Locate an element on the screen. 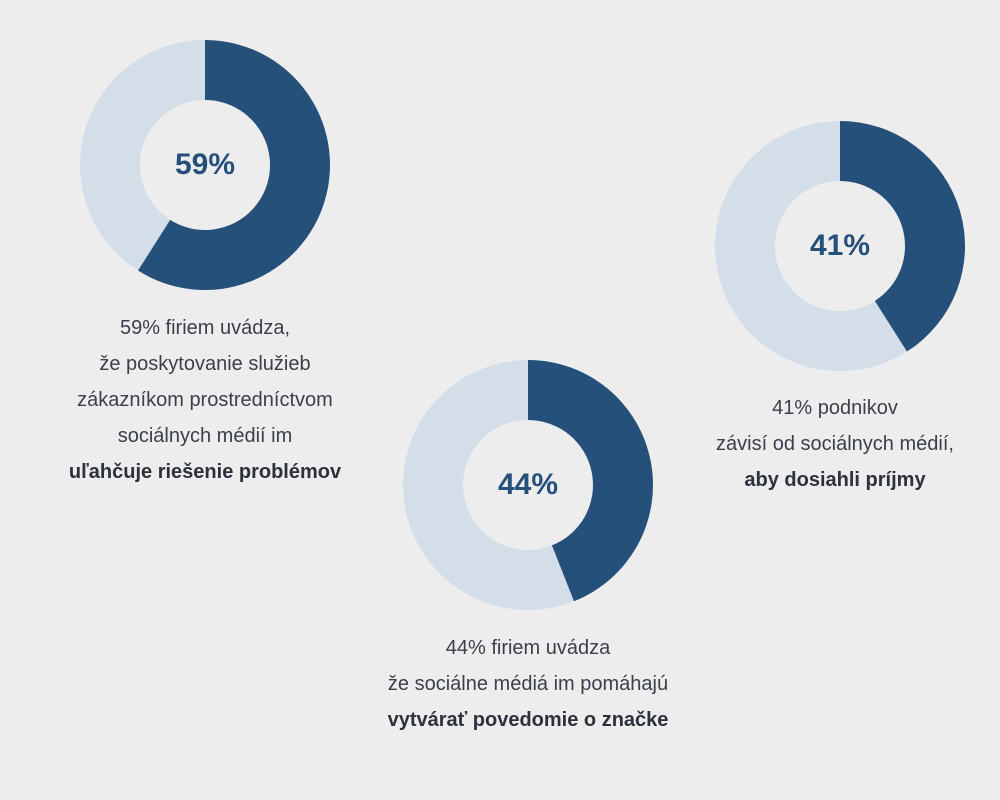  caption-line: že poskytovanie služieb is located at coordinates (205, 364).